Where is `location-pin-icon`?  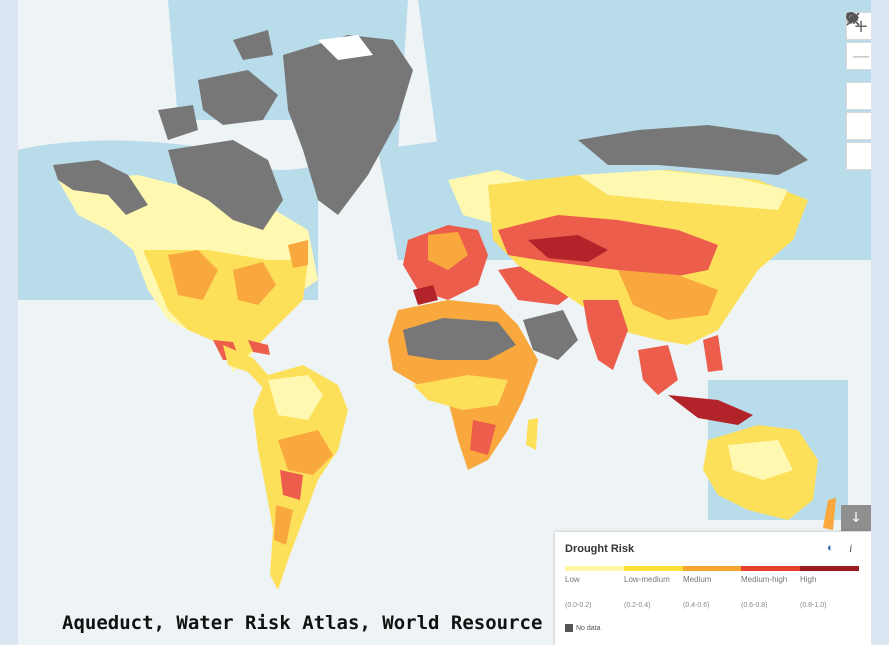
location-pin-icon is located at coordinates (858, 61).